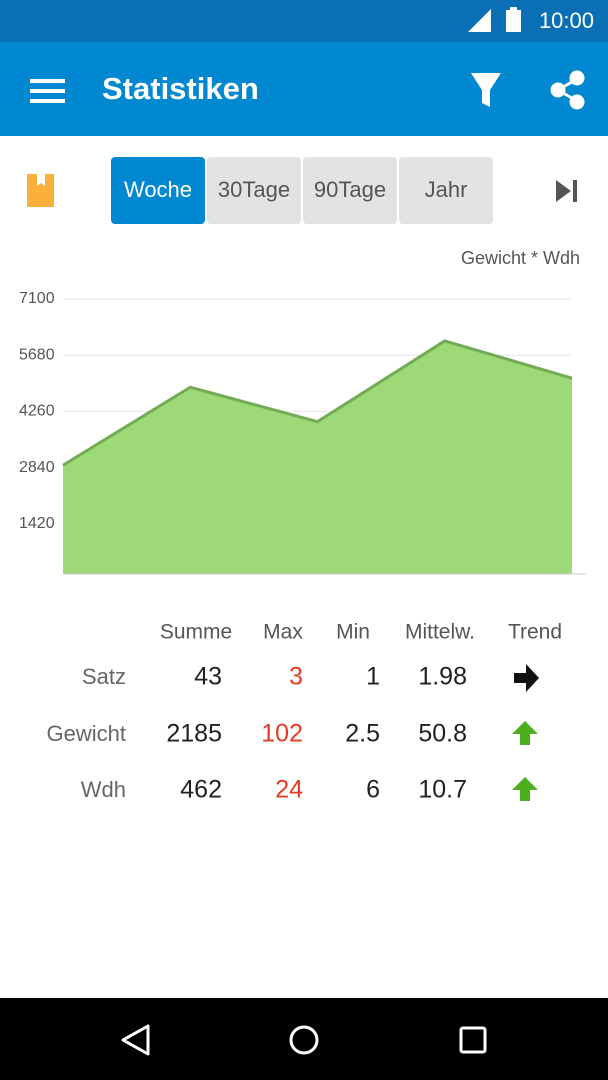  Describe the element at coordinates (442, 677) in the screenshot. I see `cell: 1.98` at that location.